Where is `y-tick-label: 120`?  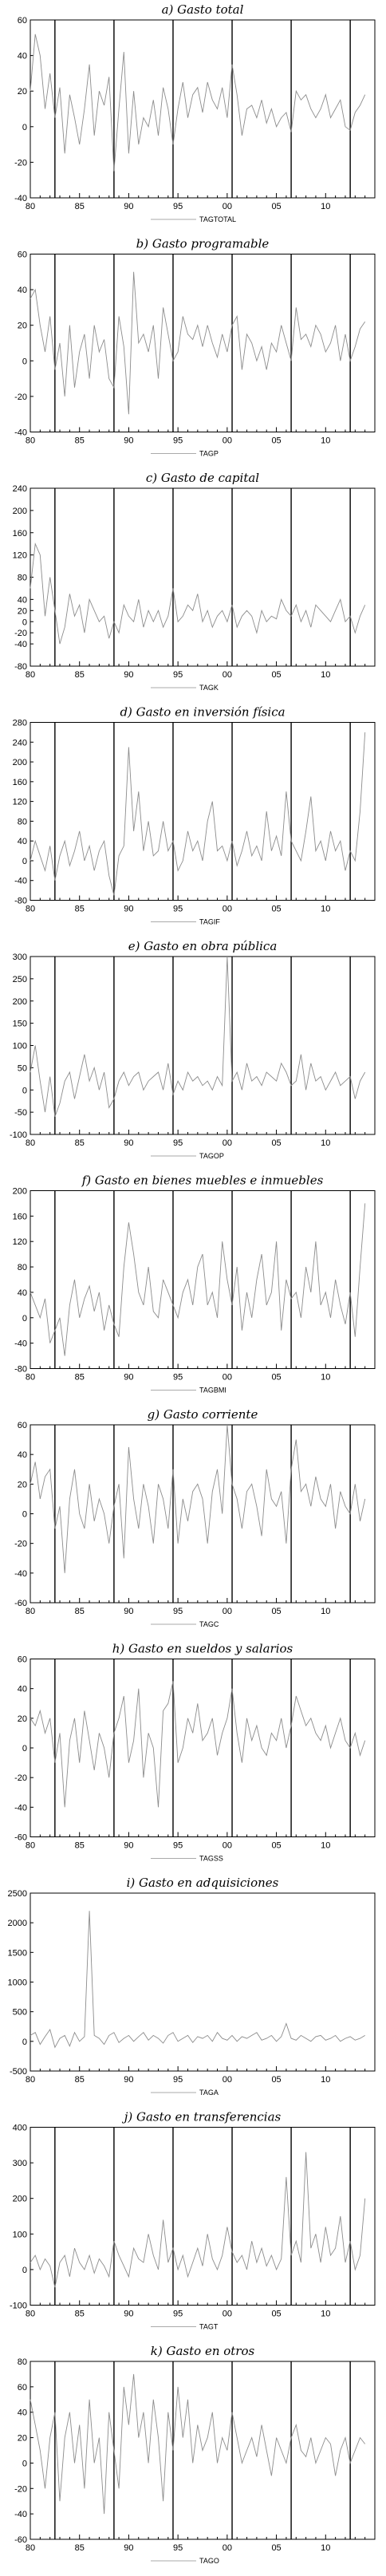
y-tick-label: 120 is located at coordinates (20, 1242).